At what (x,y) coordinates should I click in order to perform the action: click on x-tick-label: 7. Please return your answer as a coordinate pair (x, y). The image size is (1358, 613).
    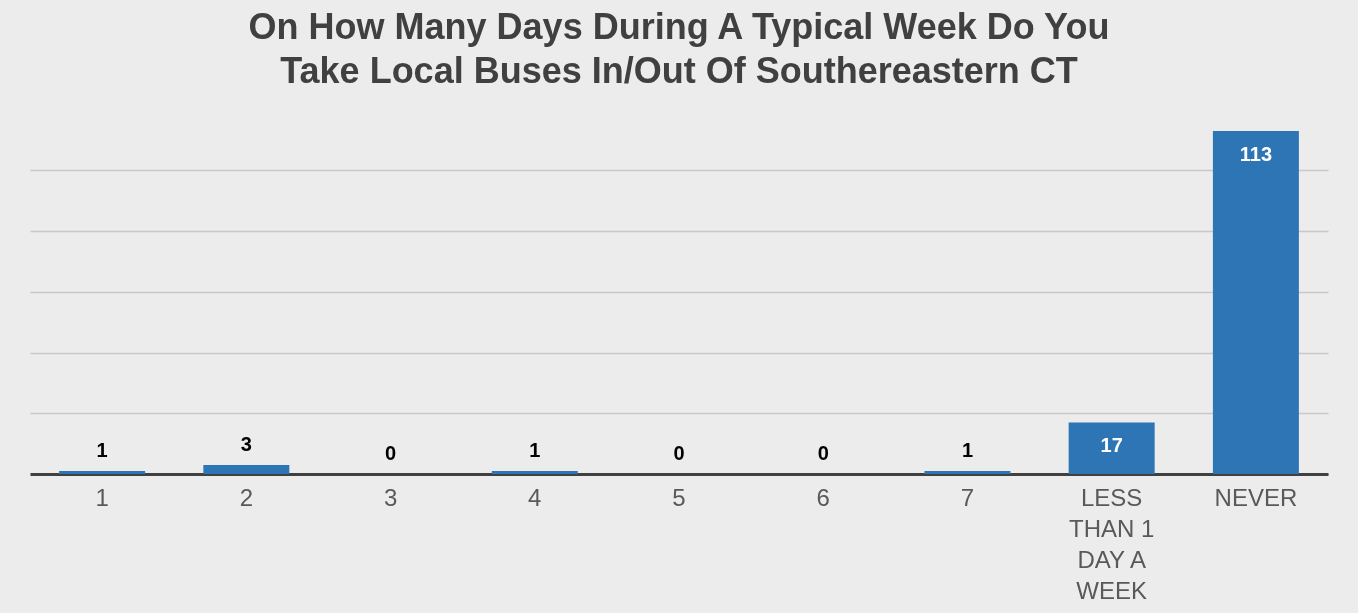
    Looking at the image, I should click on (967, 497).